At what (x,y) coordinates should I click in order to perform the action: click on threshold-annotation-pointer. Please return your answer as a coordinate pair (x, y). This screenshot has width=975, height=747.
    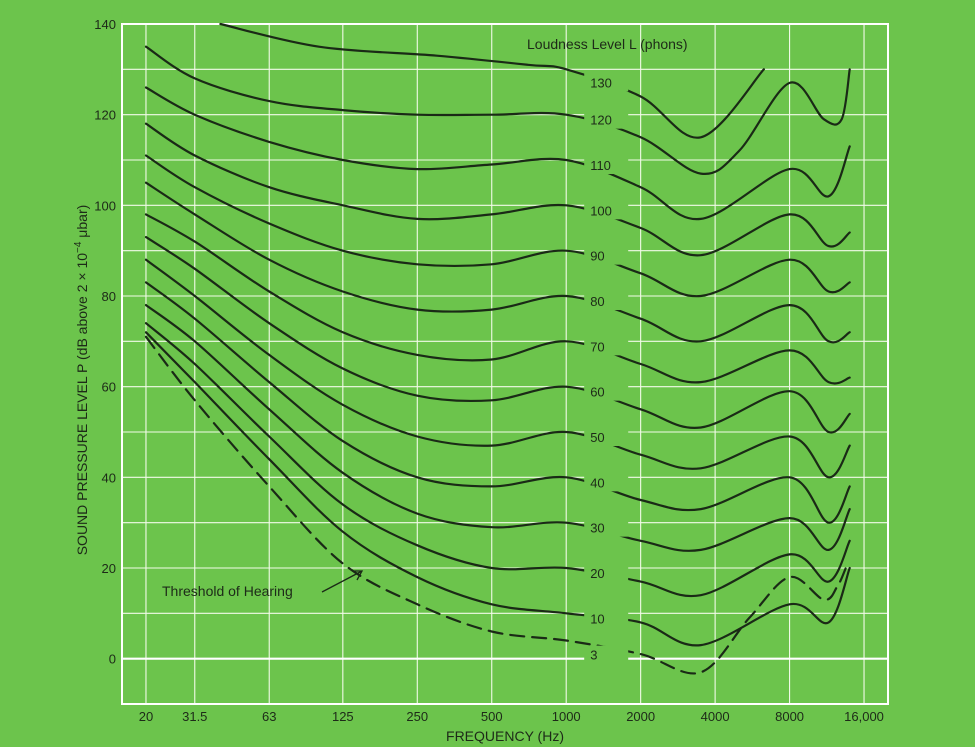
    Looking at the image, I should click on (342, 581).